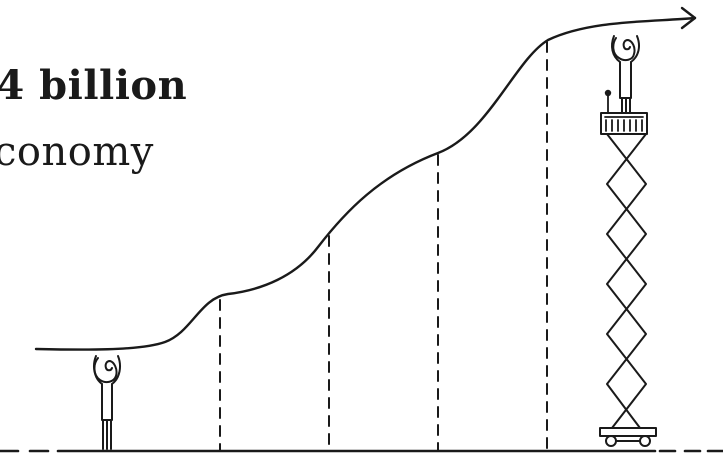  I want to click on person-holding-line-left, so click(107, 402).